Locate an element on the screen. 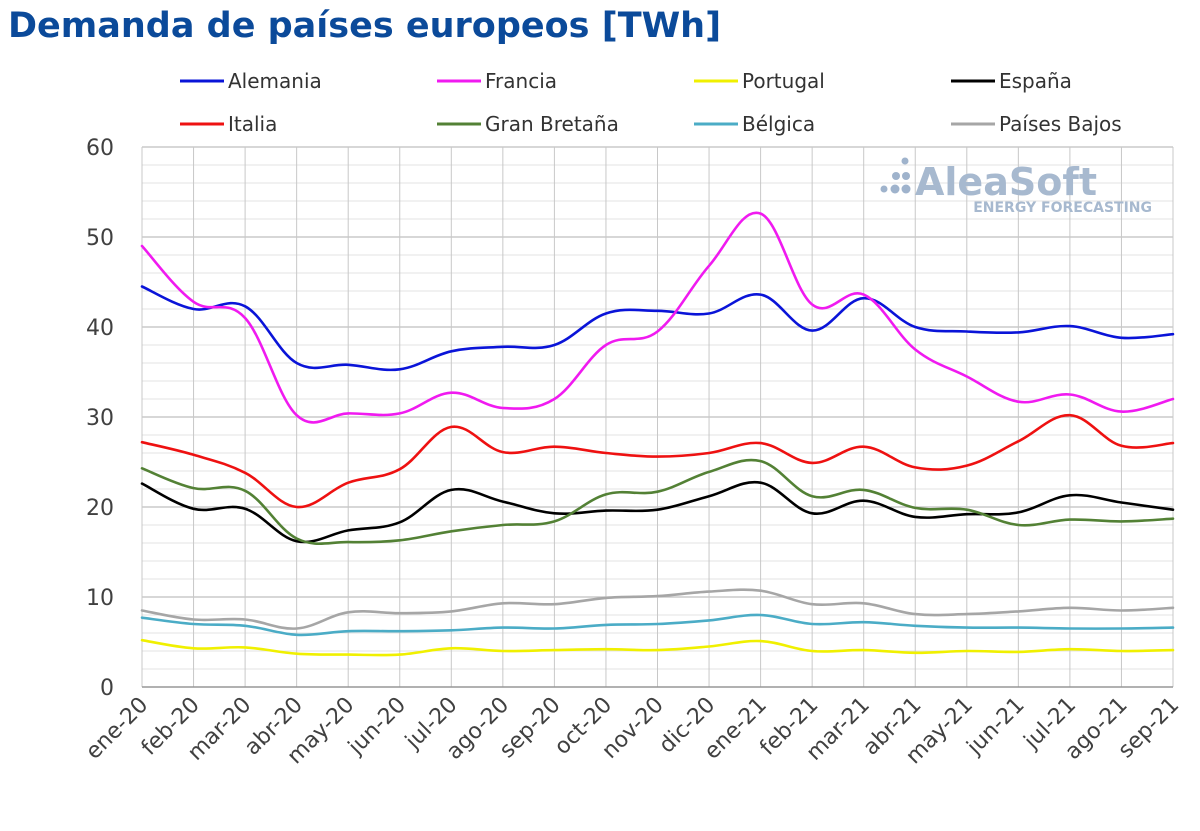  legend-item-francia: Francia is located at coordinates (497, 81).